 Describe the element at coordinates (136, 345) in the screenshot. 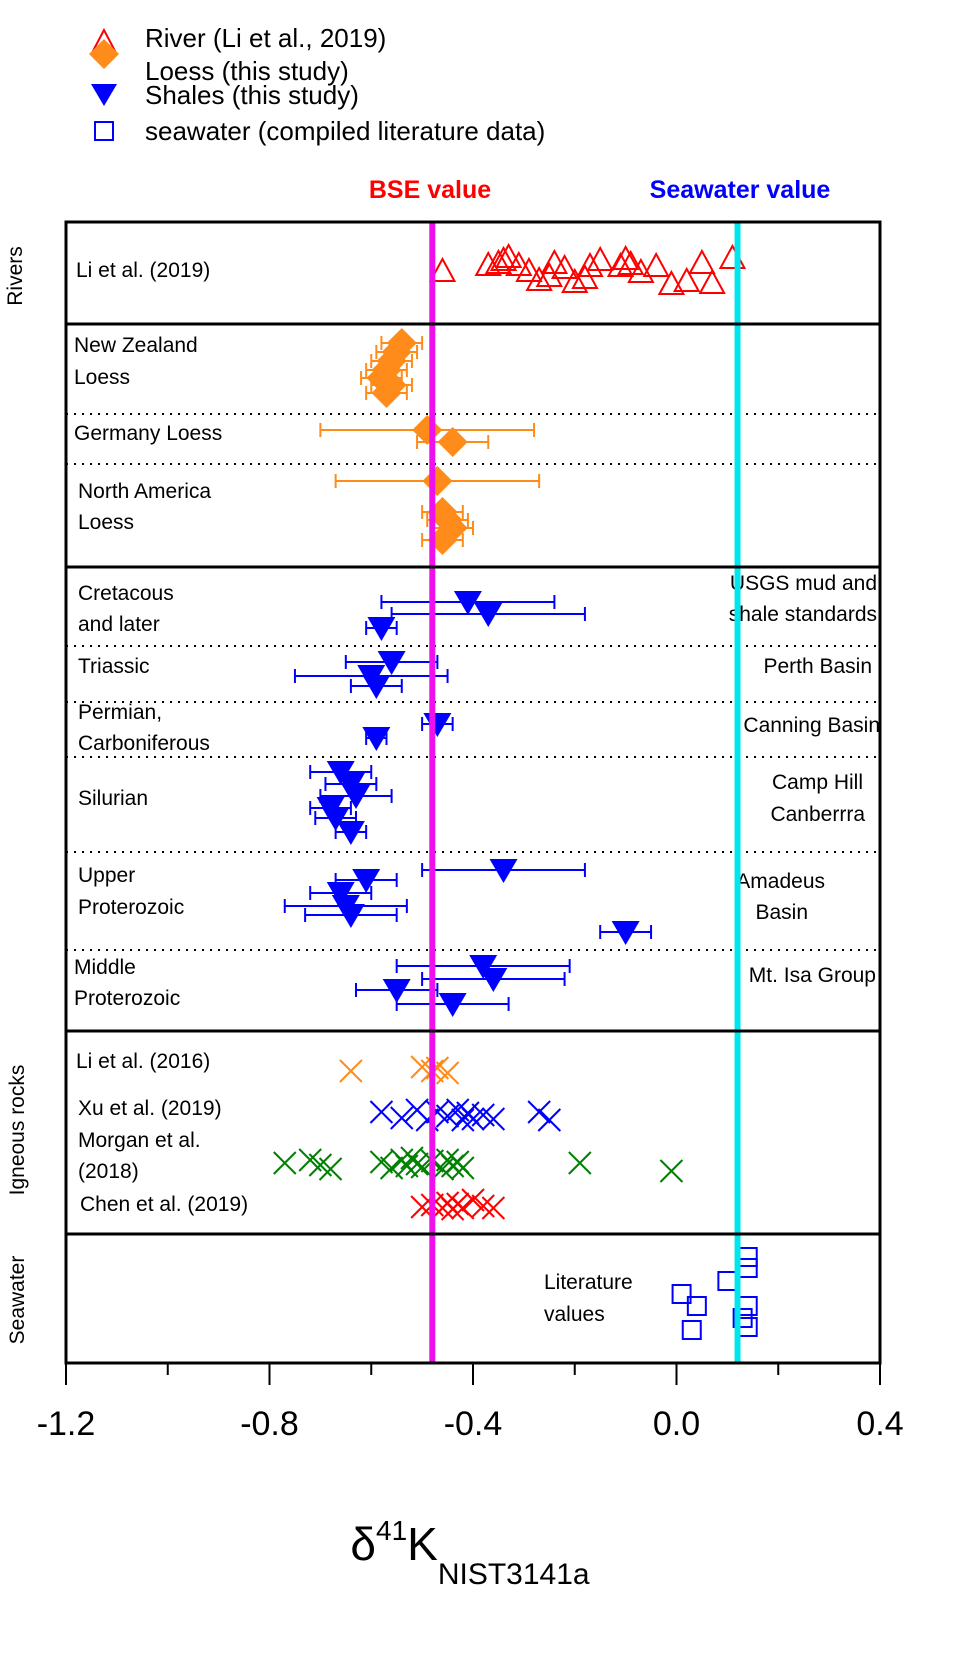

I see `label-nz-1: New Zealand` at that location.